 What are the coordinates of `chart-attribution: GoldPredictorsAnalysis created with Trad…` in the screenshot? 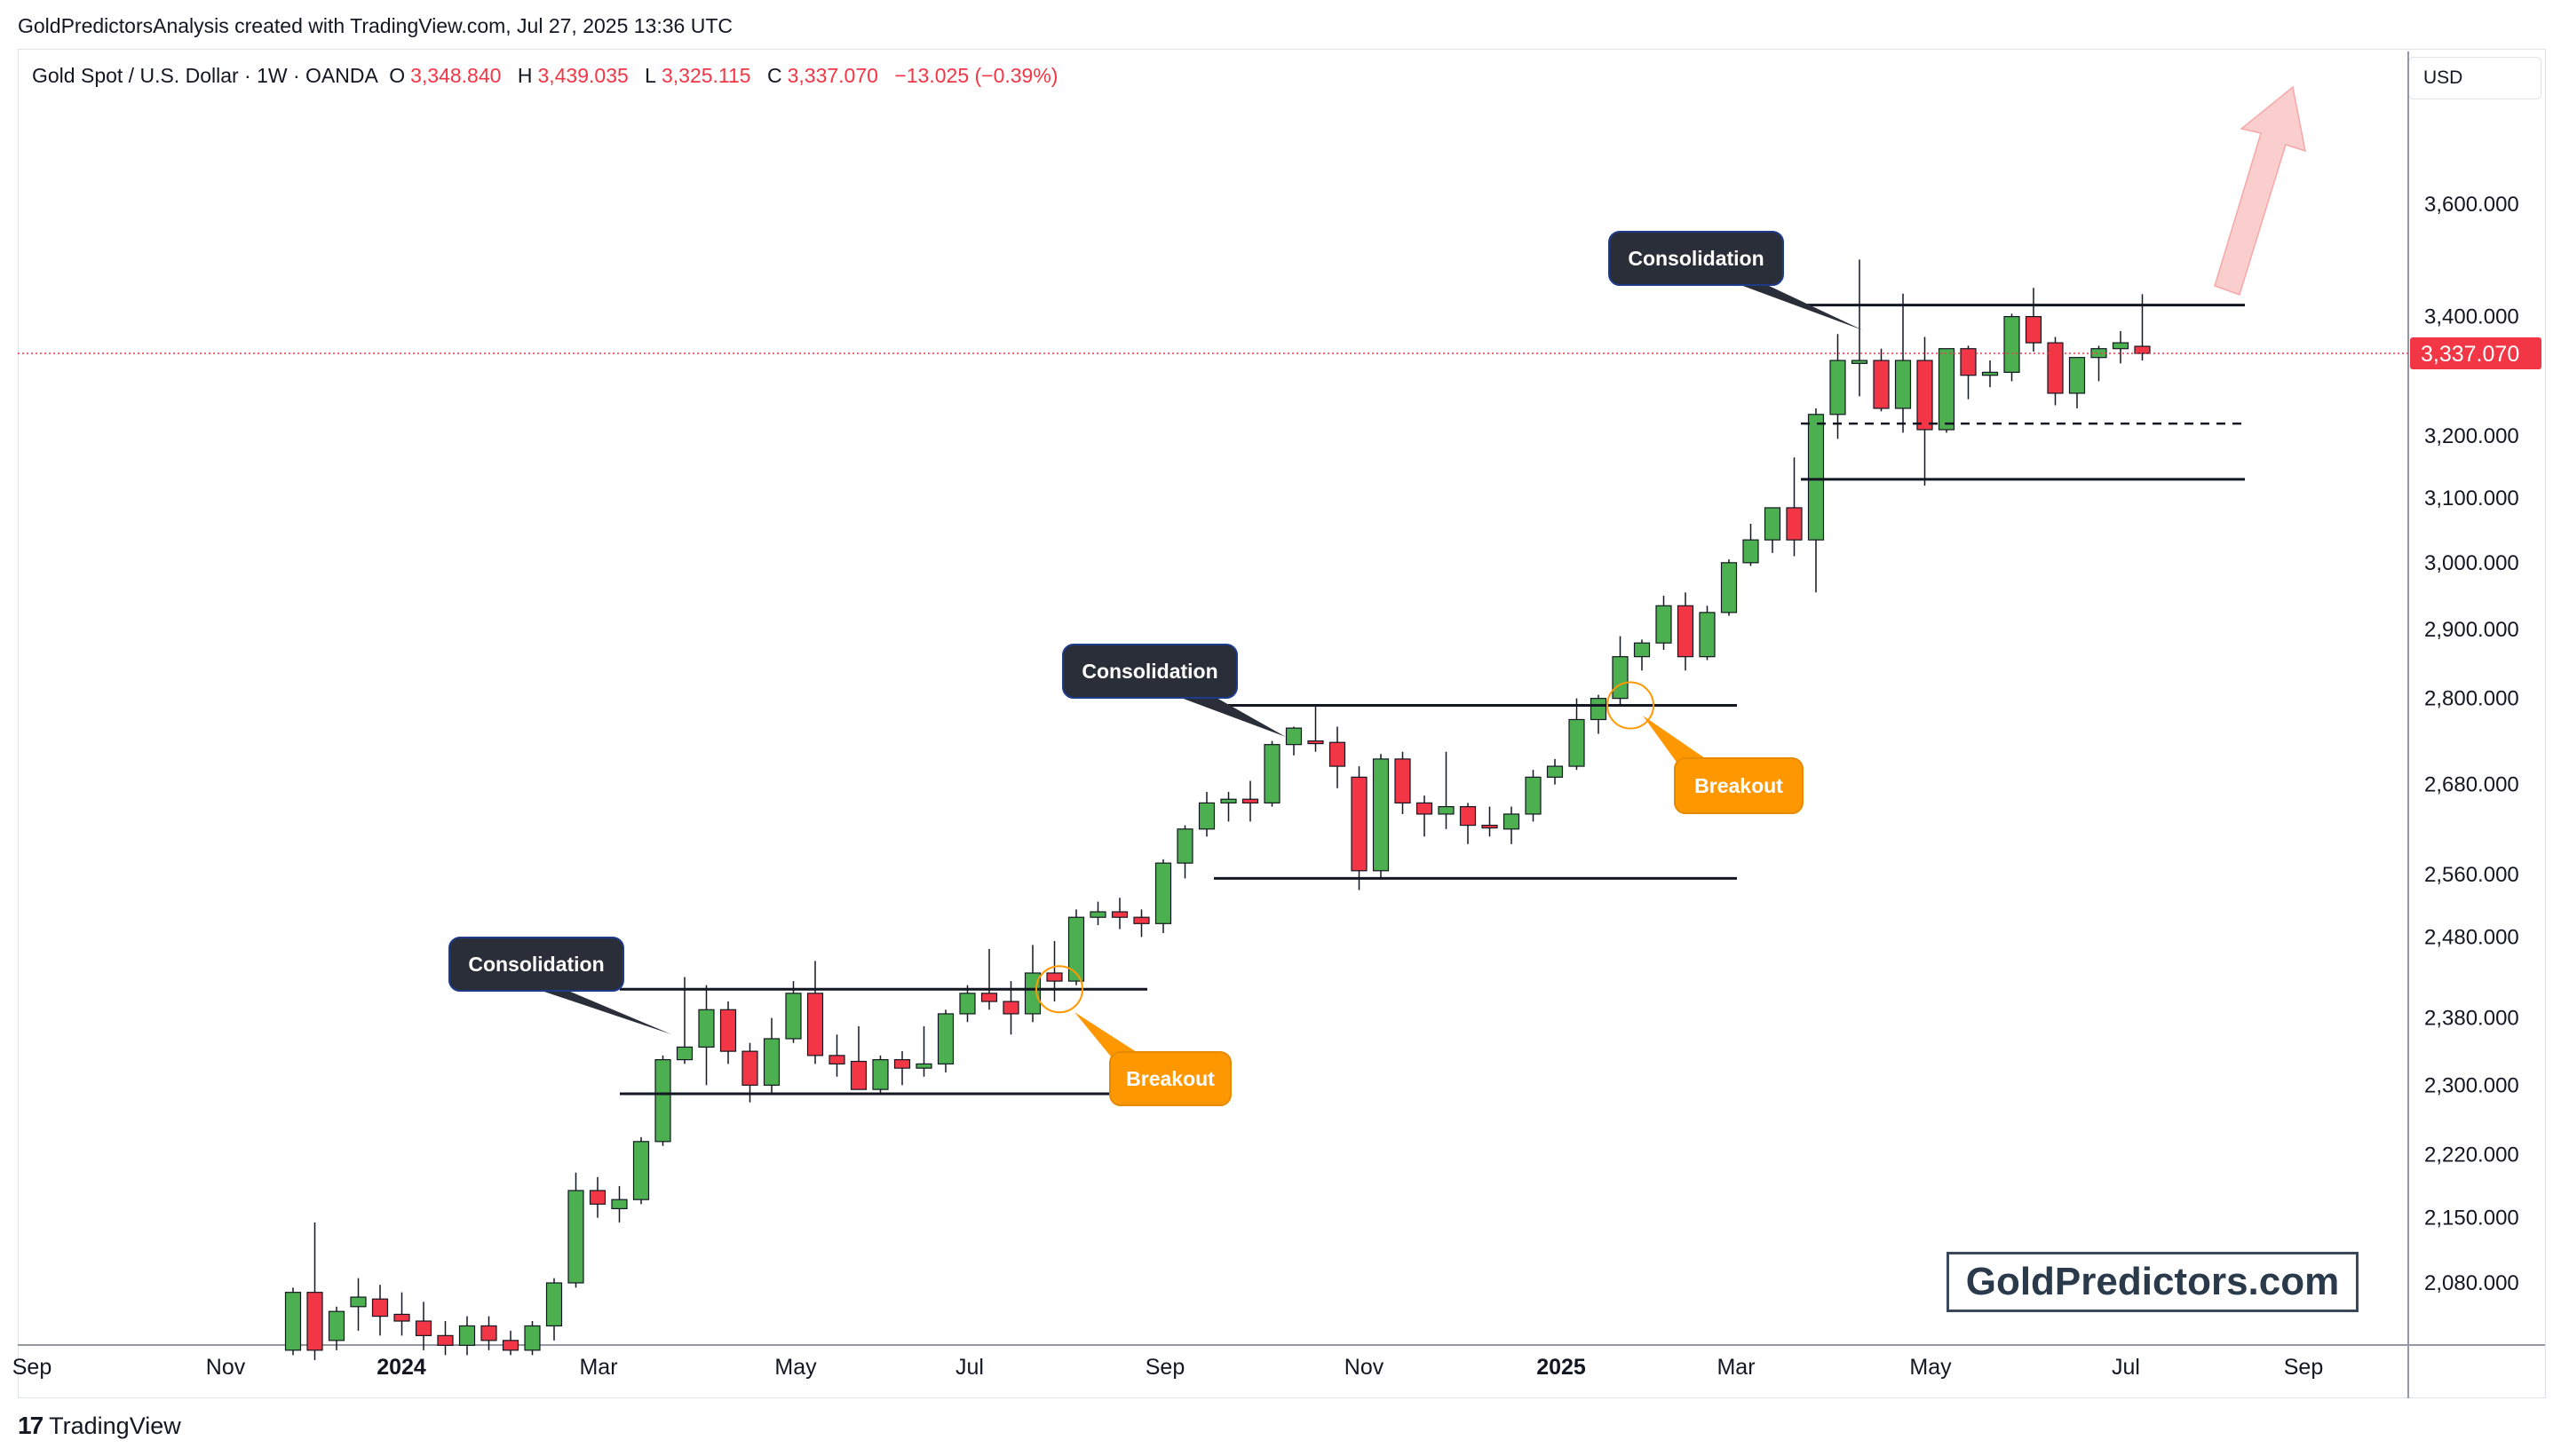 It's located at (375, 25).